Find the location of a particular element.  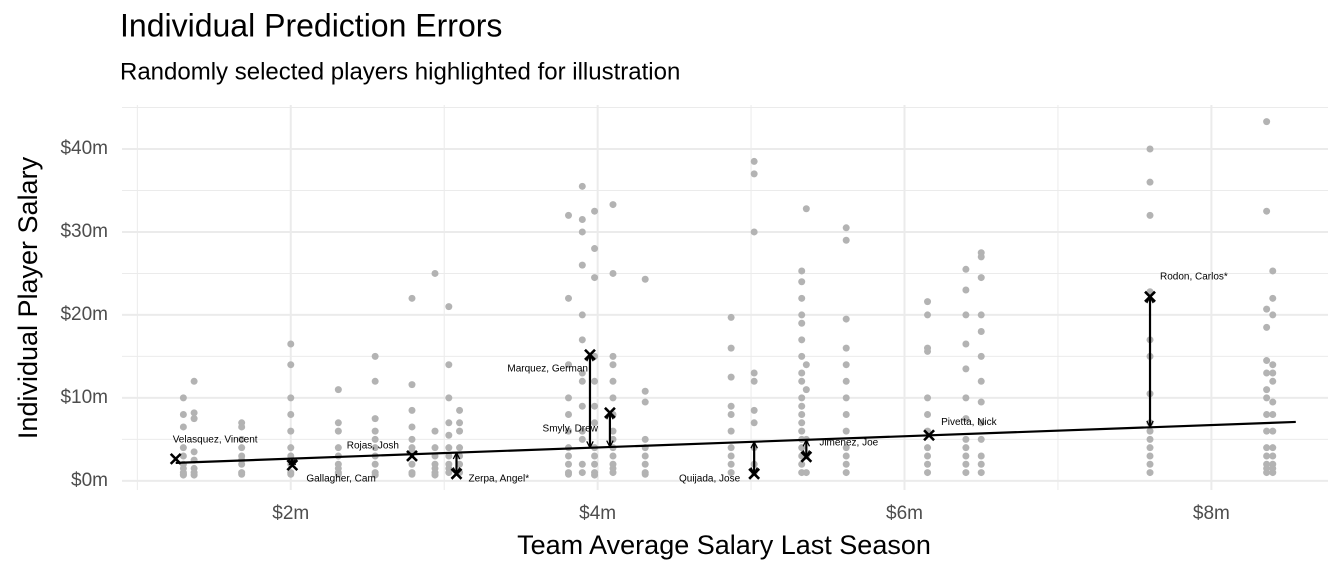

y-tick-label: $30m is located at coordinates (84, 231).